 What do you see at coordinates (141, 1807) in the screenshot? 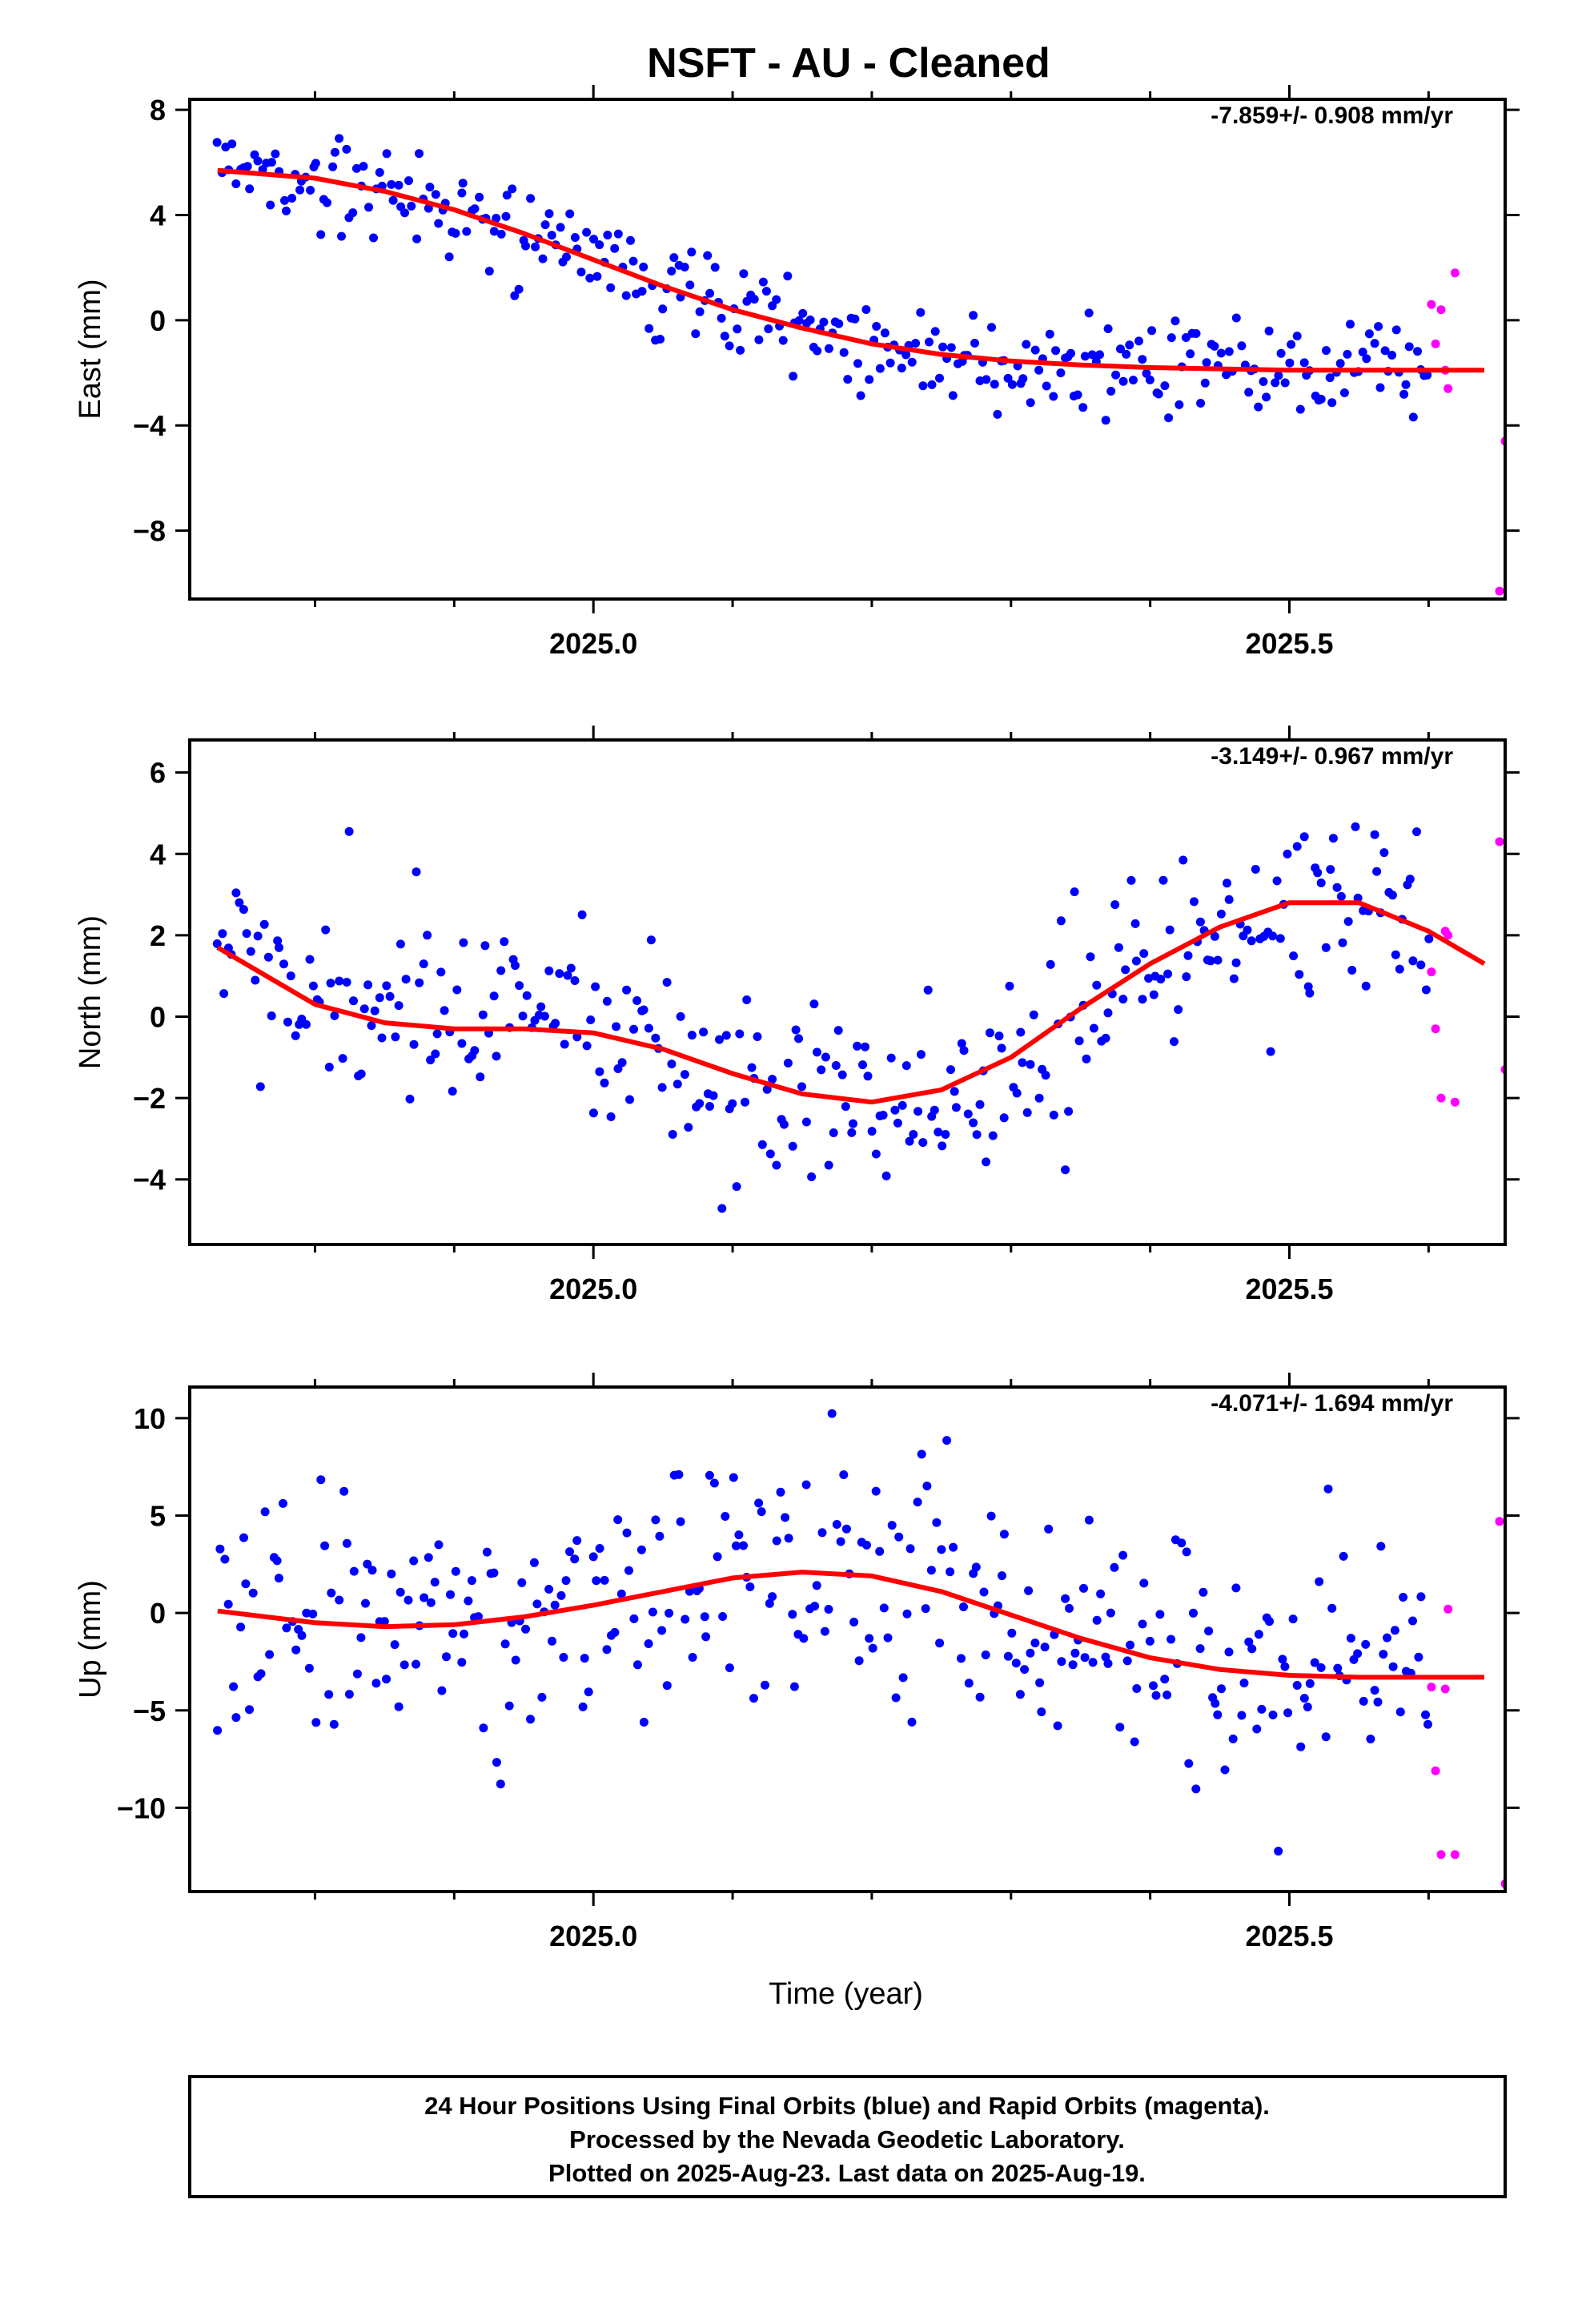
I see `y-tick-label: −10` at bounding box center [141, 1807].